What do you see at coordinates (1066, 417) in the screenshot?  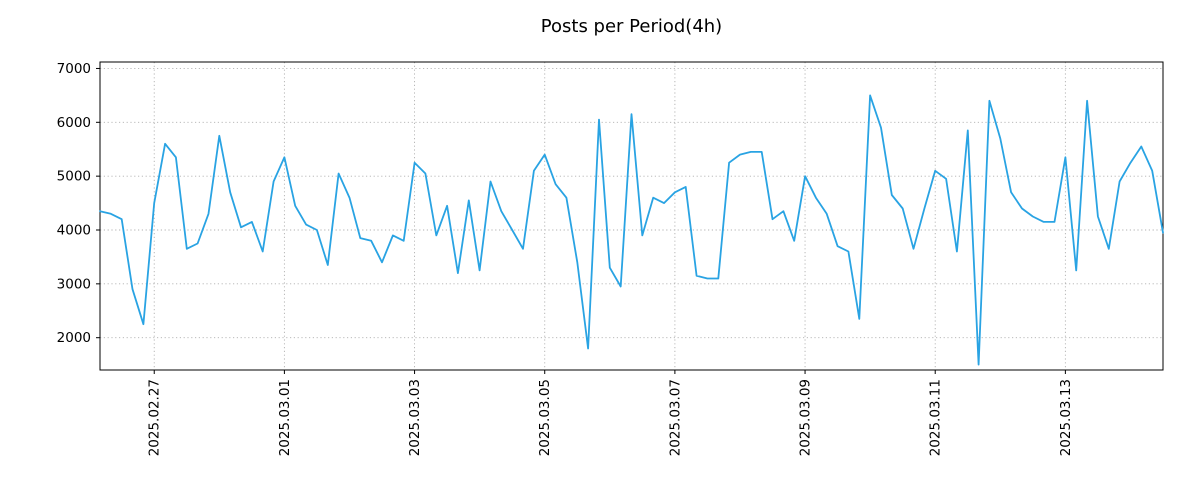 I see `x-tick-label: 2025.03.13` at bounding box center [1066, 417].